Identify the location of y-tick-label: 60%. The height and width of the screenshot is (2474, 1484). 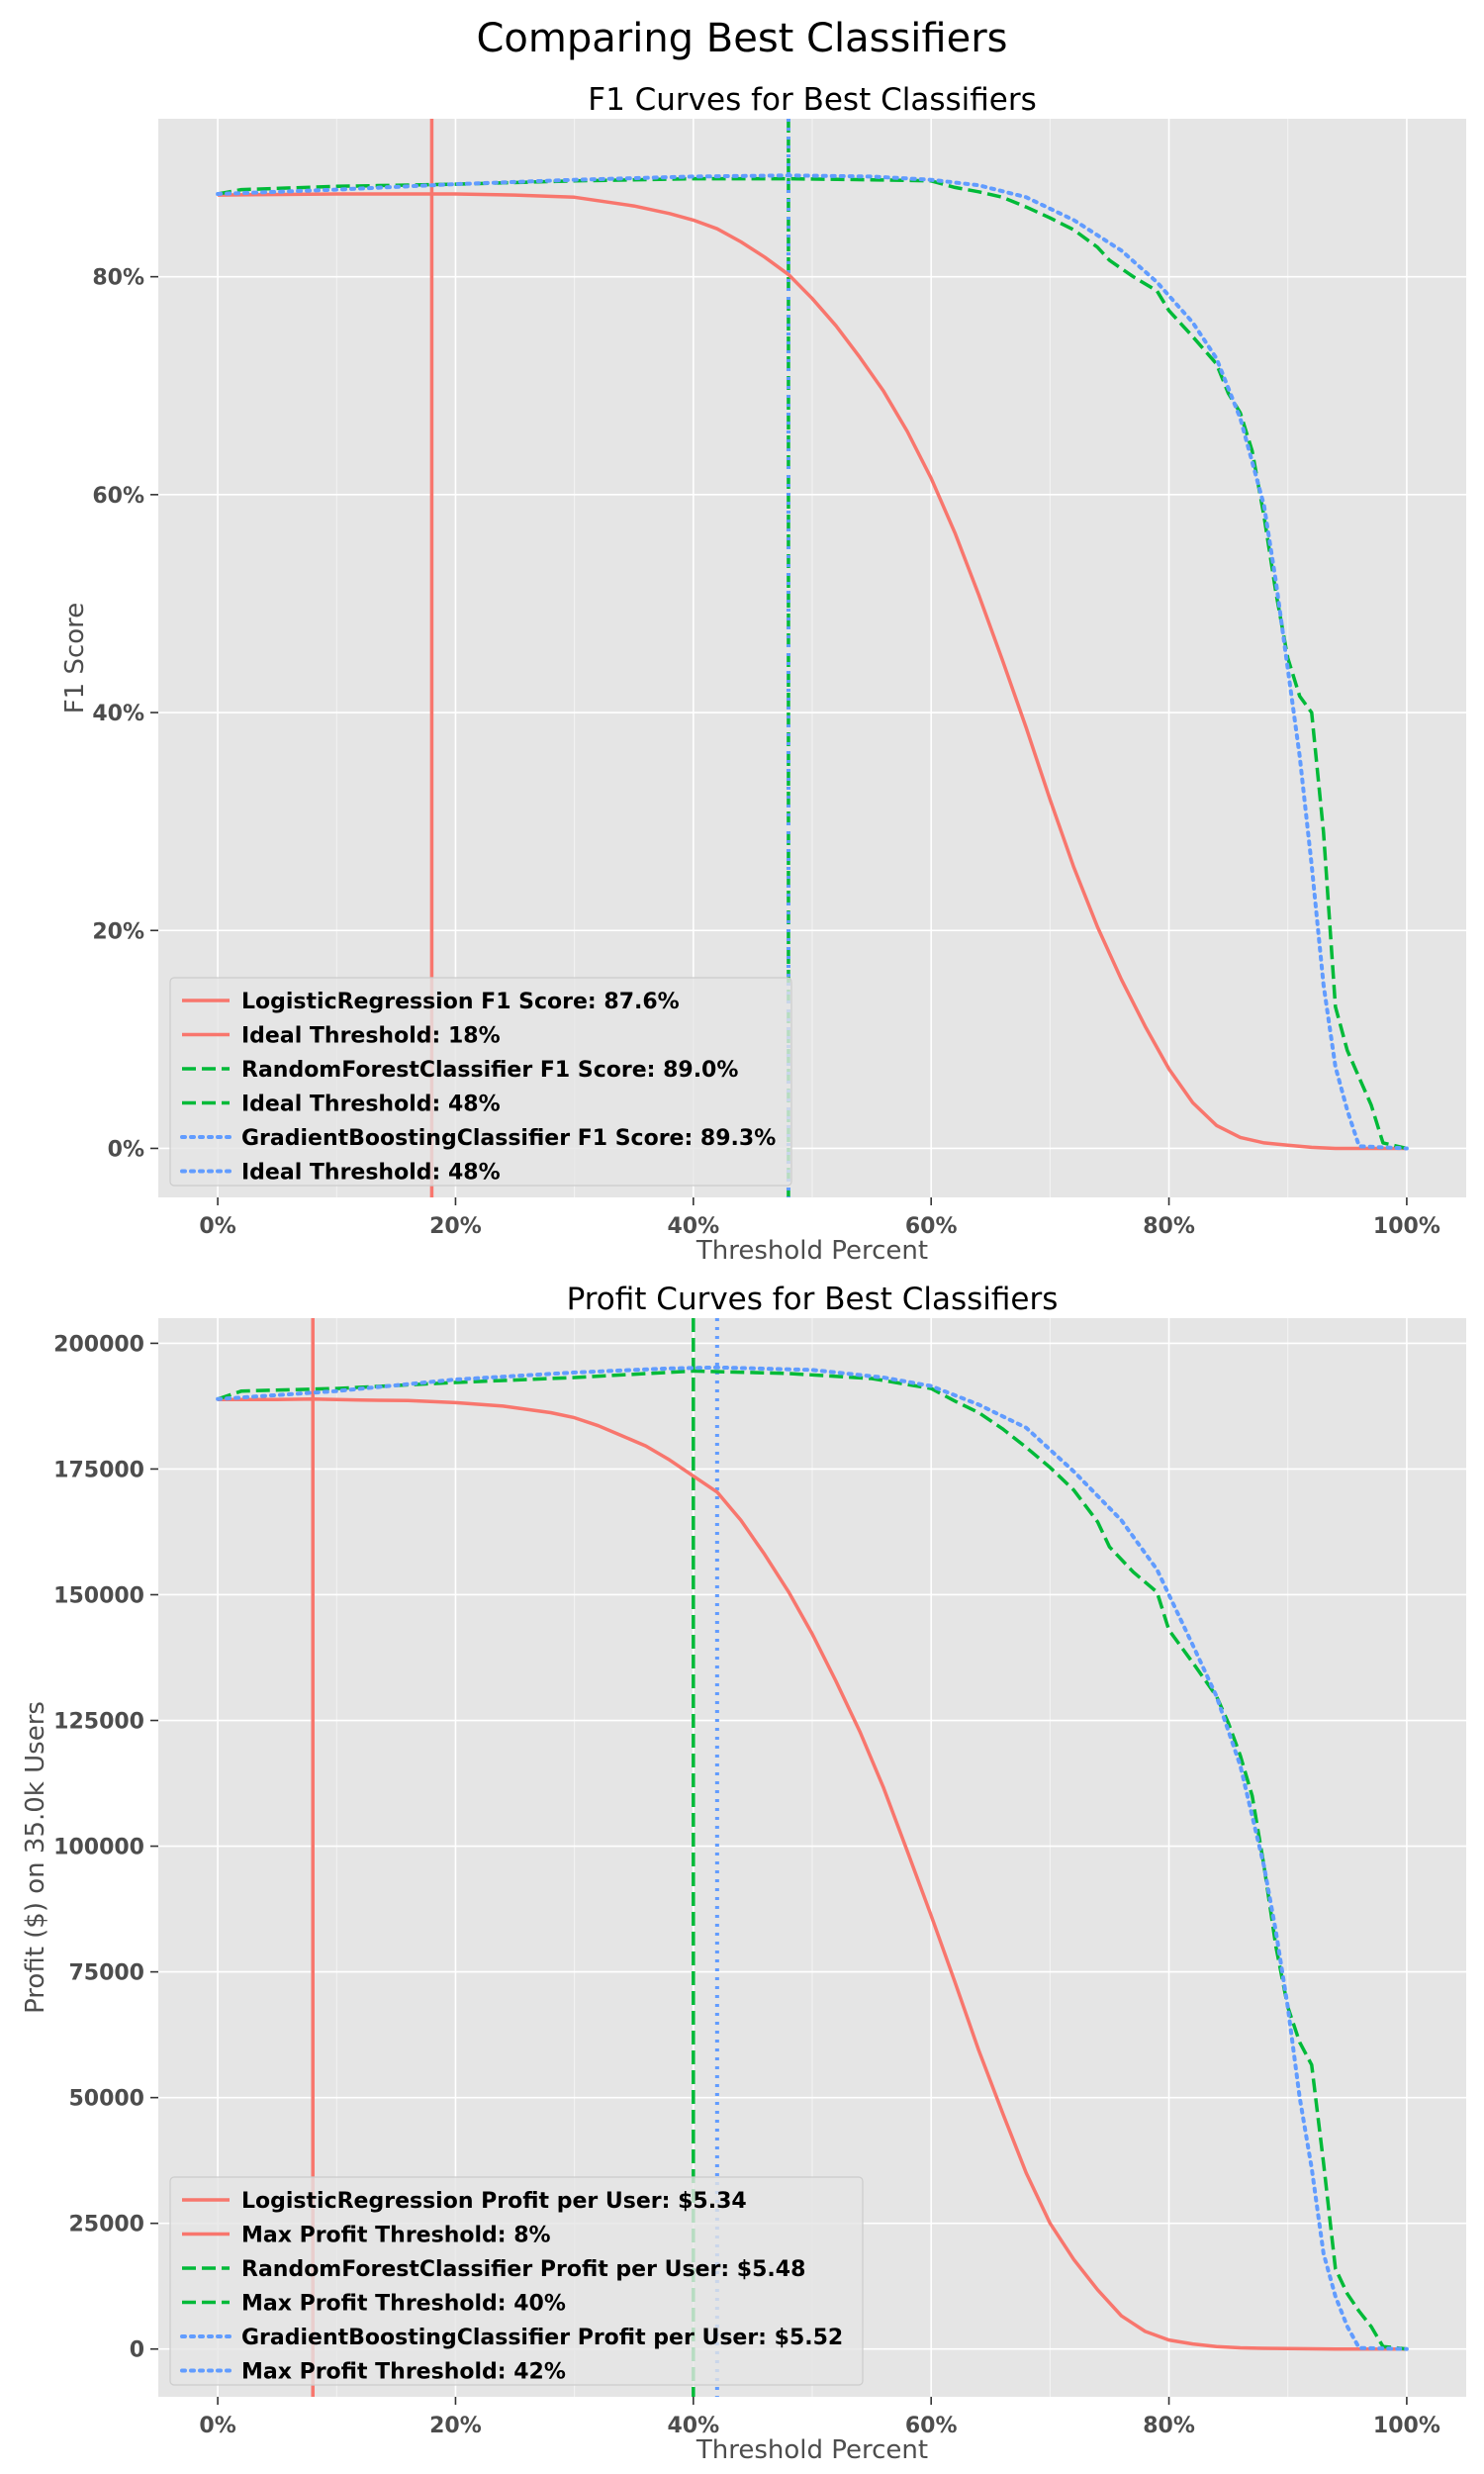
(118, 497).